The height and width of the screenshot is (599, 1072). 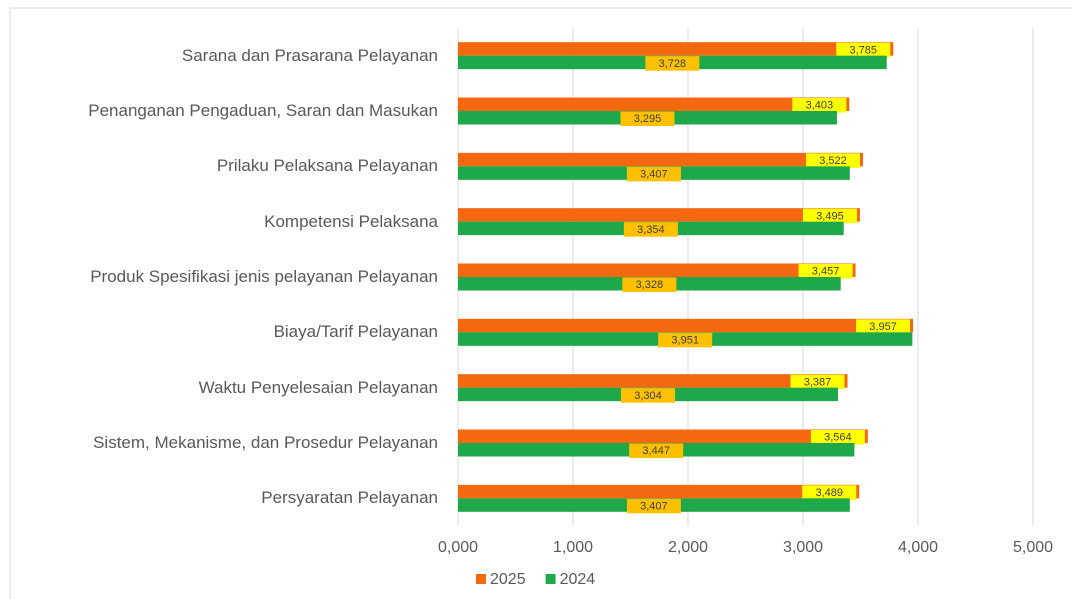 I want to click on value-label: 3,495, so click(x=830, y=216).